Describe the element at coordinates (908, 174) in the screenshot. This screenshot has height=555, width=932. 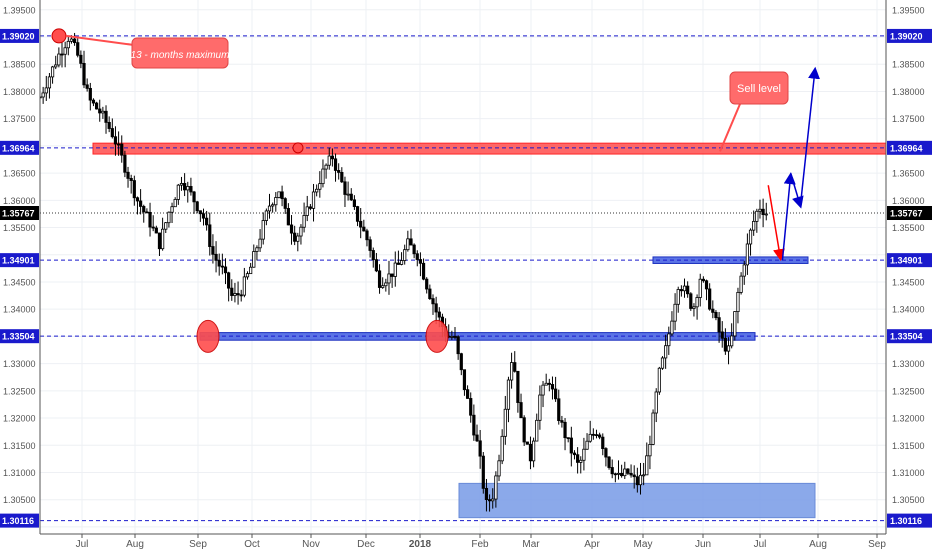
I see `right-tick-label: 1.36500` at that location.